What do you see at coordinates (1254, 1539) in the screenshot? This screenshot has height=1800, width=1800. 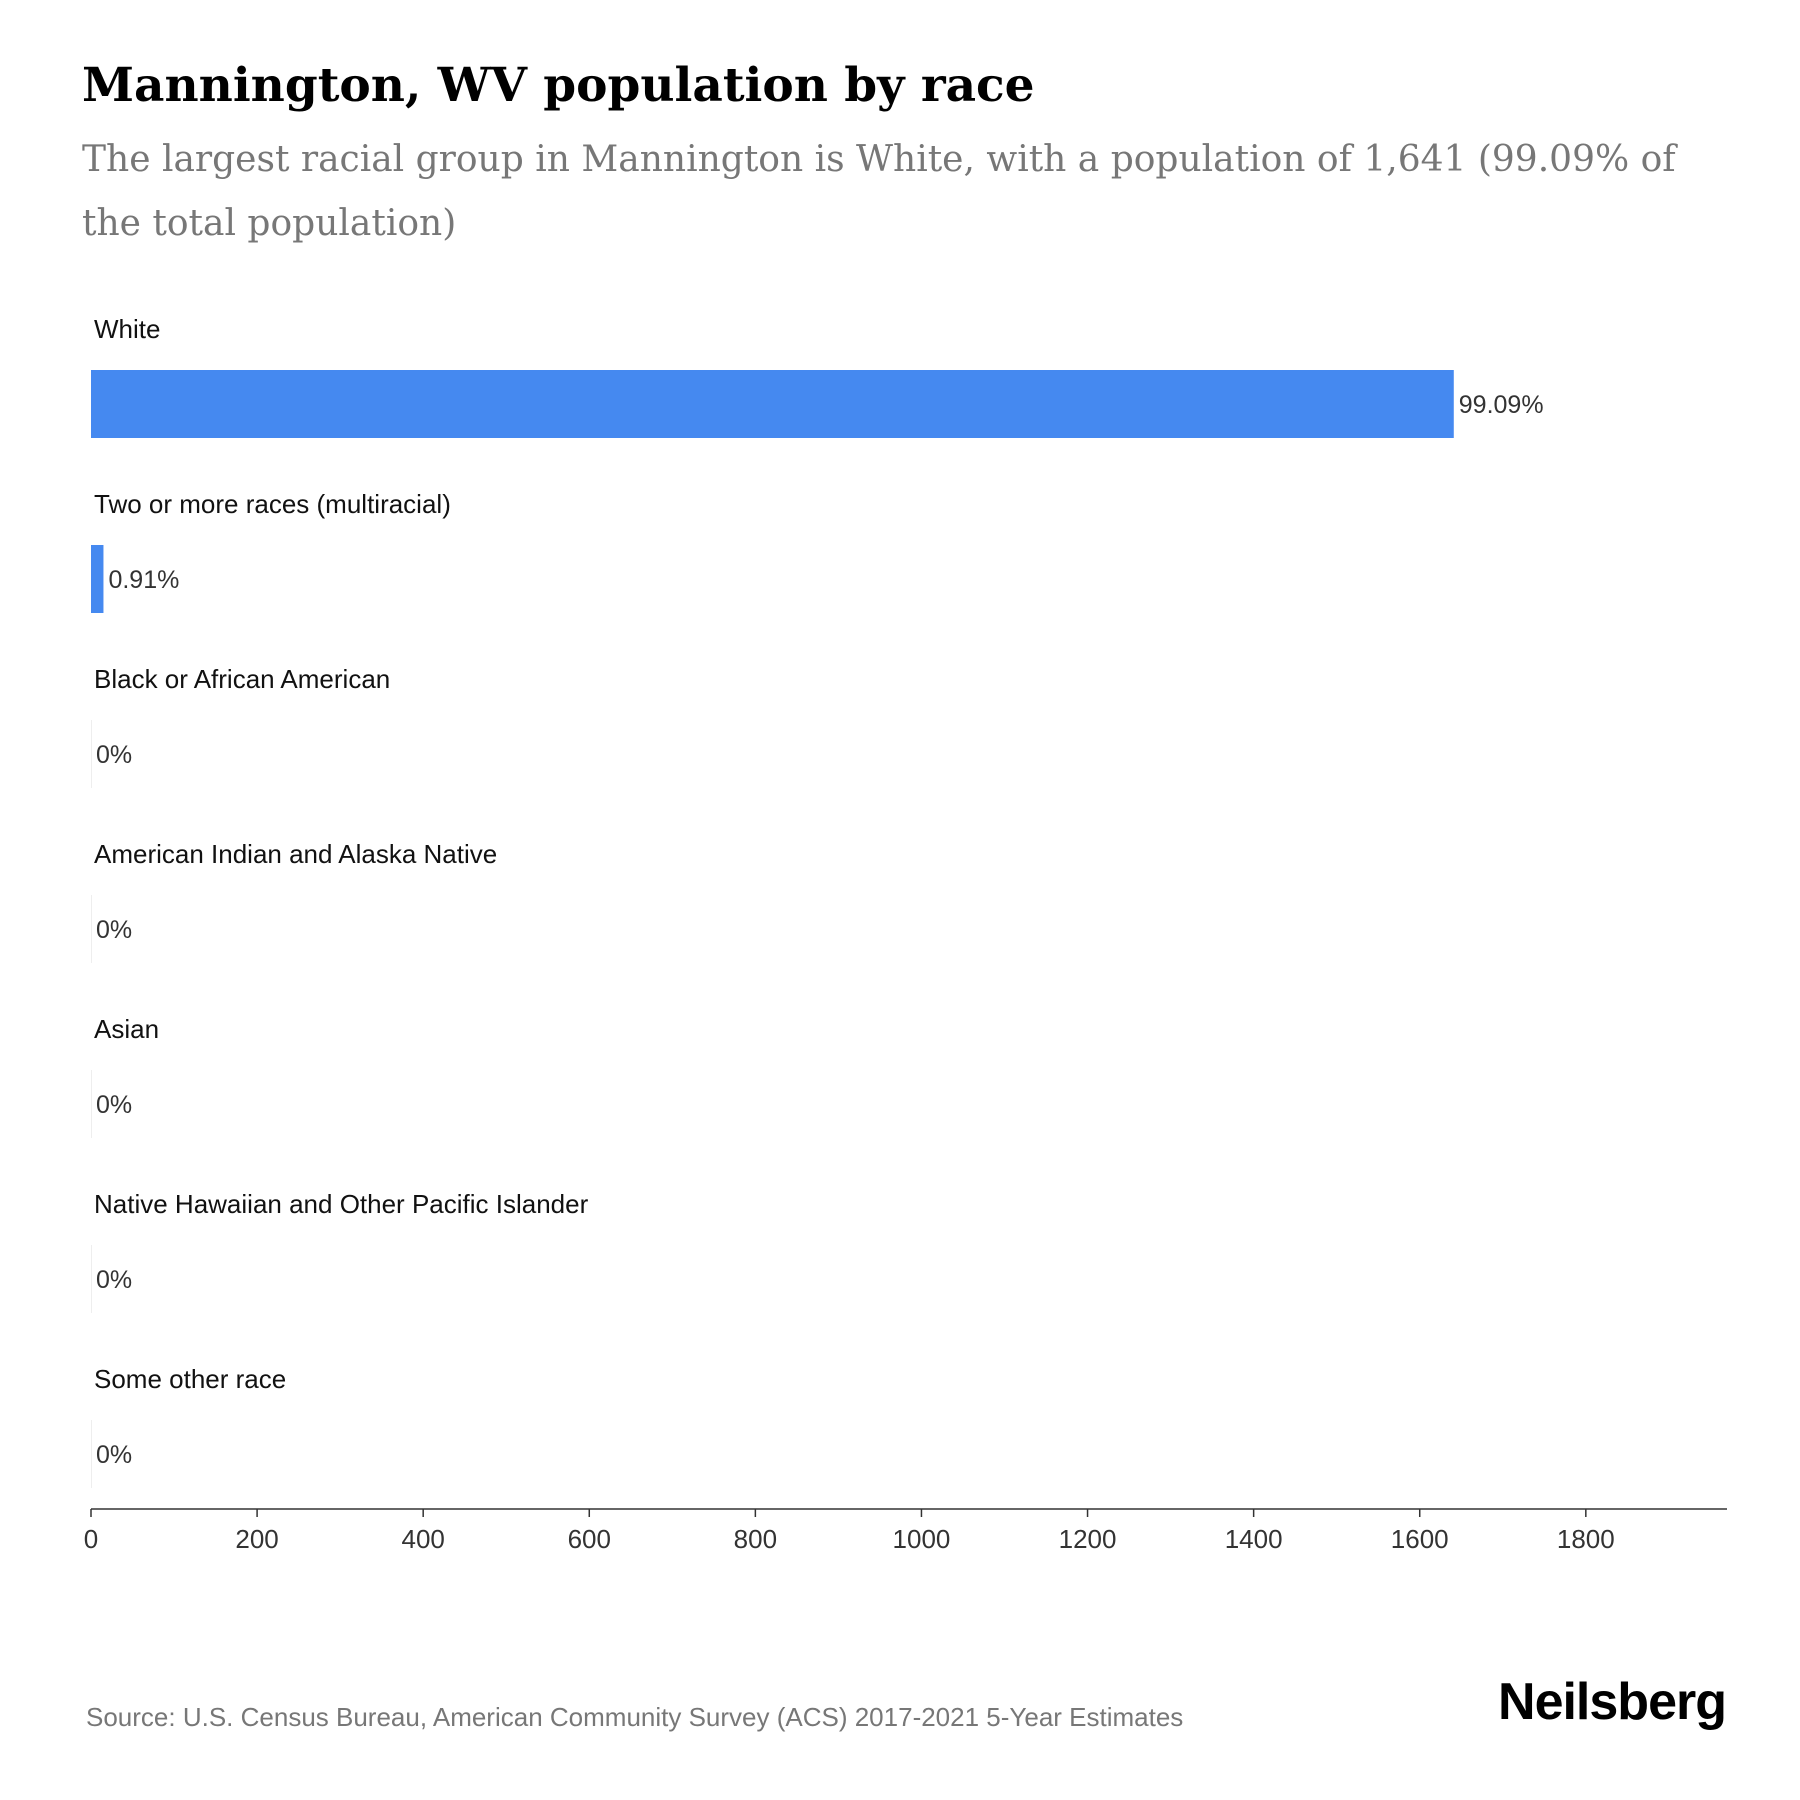 I see `x-tick-label: 1400` at bounding box center [1254, 1539].